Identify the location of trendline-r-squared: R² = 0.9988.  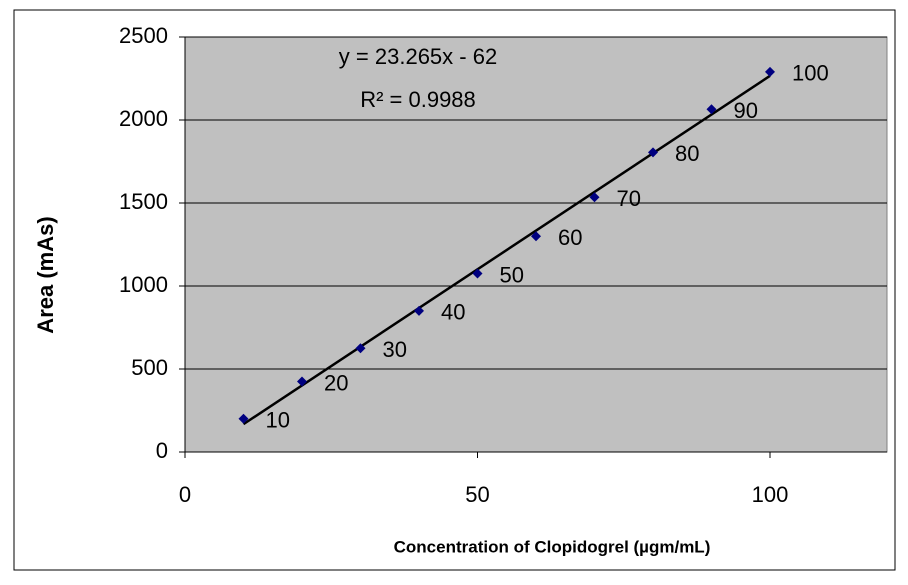
(418, 99).